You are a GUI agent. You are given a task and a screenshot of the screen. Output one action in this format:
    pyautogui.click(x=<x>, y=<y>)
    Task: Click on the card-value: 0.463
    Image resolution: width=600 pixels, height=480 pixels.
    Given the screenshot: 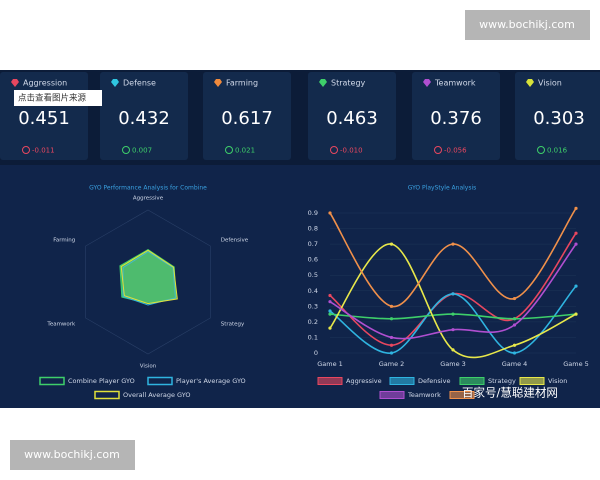 What is the action you would take?
    pyautogui.click(x=352, y=118)
    